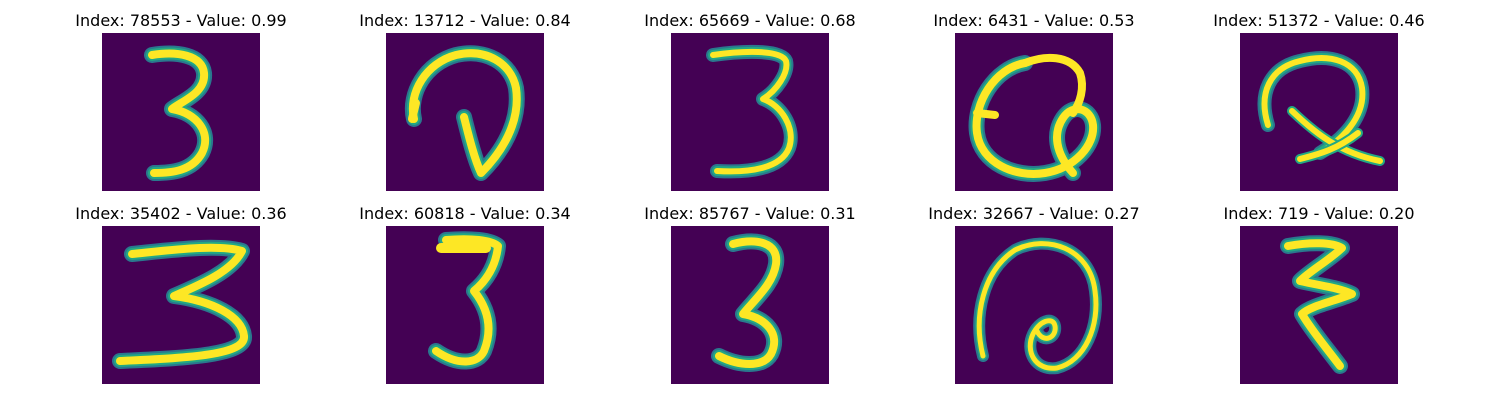 The width and height of the screenshot is (1500, 400). What do you see at coordinates (1034, 20) in the screenshot?
I see `panel-title: Index: 6431 - Value: 0.53` at bounding box center [1034, 20].